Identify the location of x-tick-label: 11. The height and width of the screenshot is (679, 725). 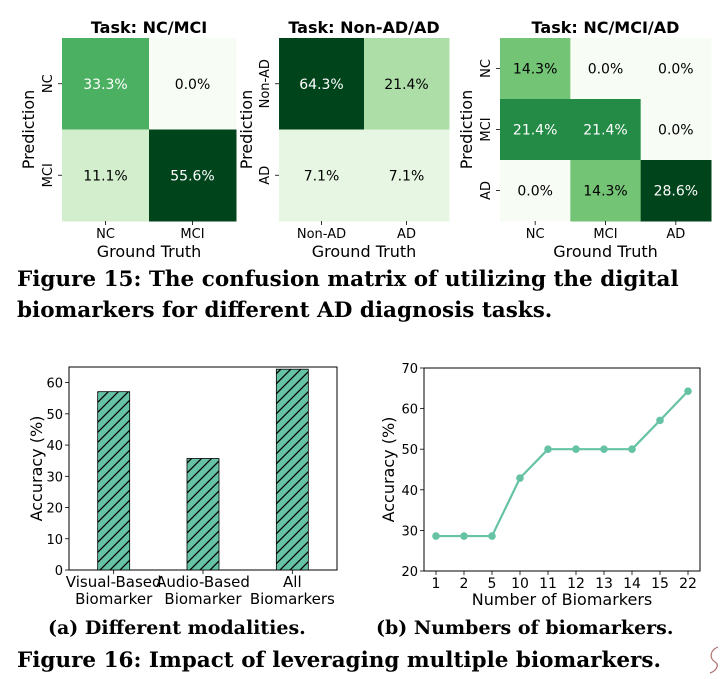
(548, 584).